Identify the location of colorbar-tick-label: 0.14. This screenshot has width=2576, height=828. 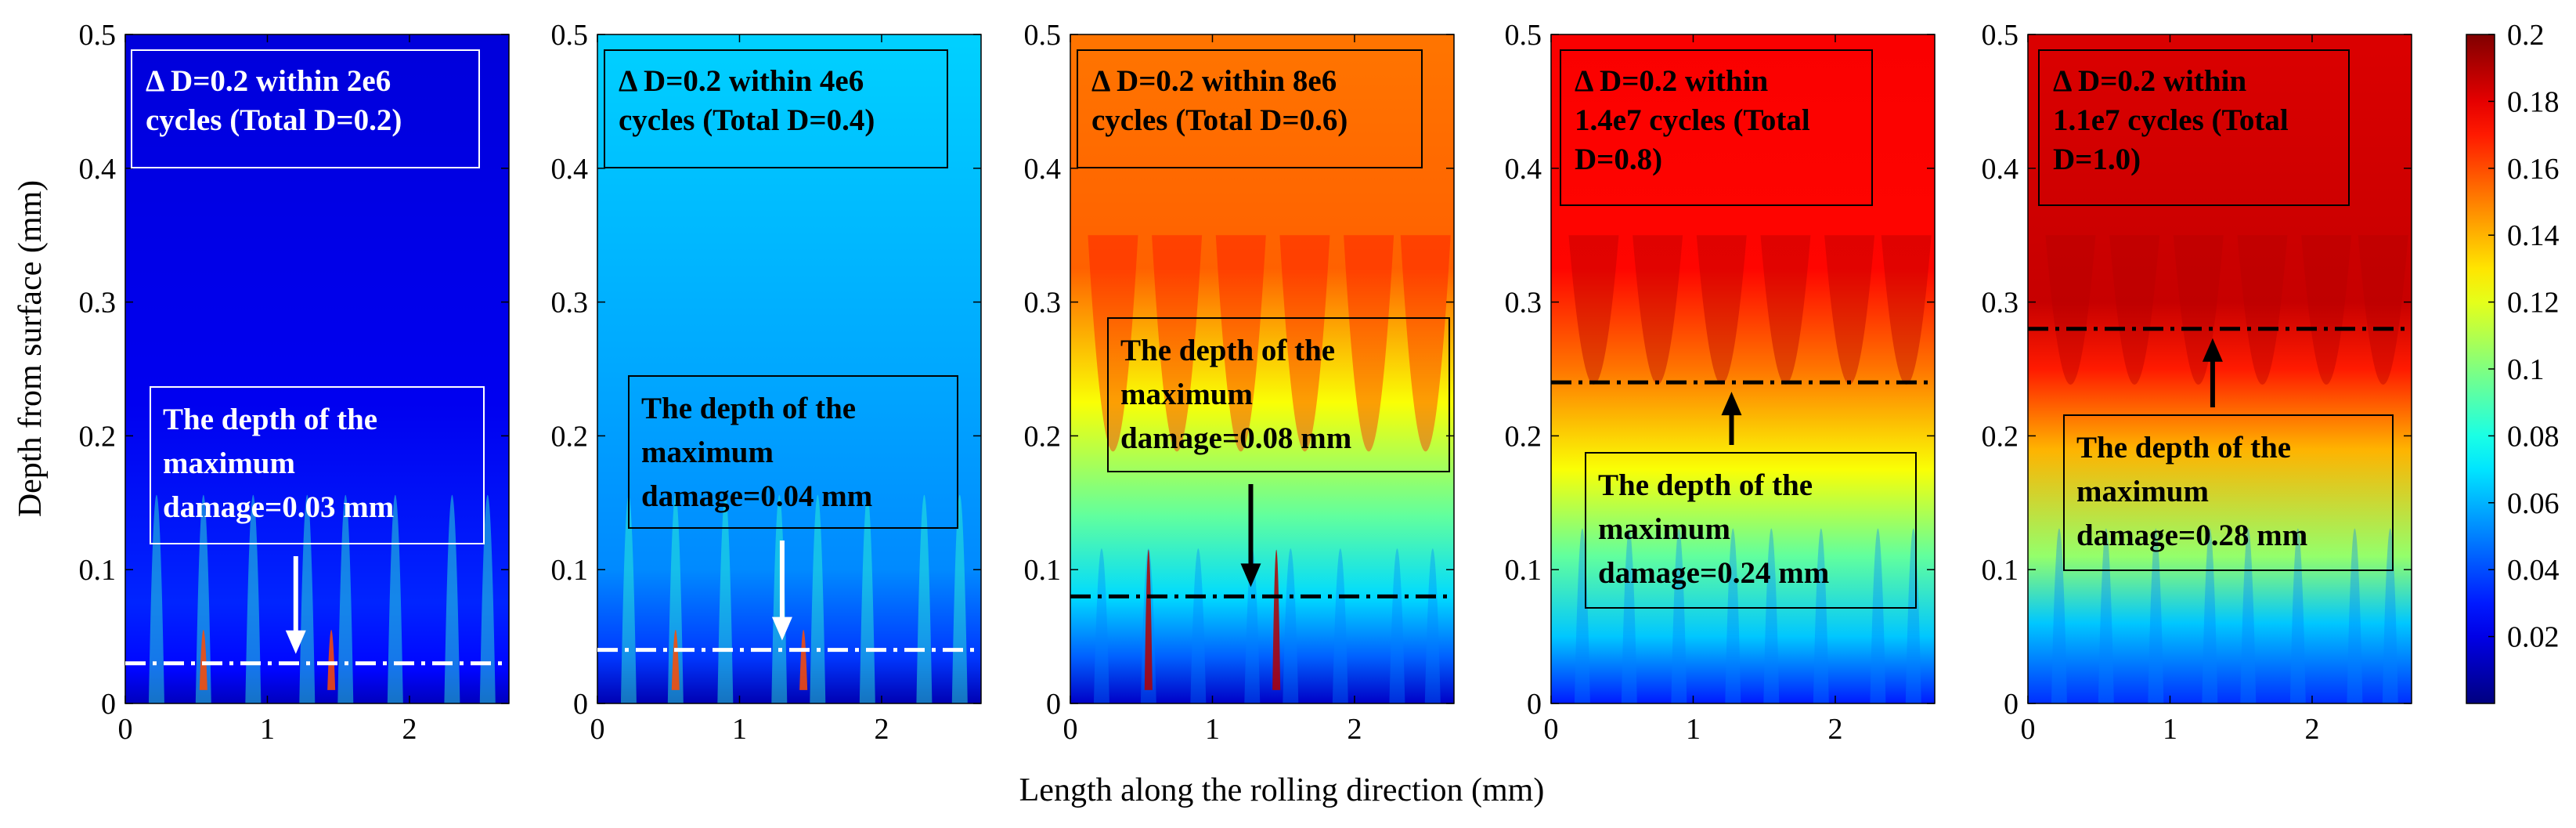
(2533, 235).